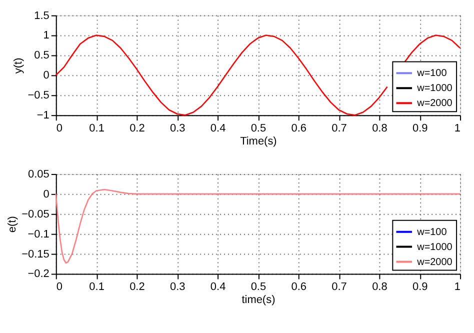 The height and width of the screenshot is (333, 474). What do you see at coordinates (258, 142) in the screenshot?
I see `x-axis-title: Time(s)` at bounding box center [258, 142].